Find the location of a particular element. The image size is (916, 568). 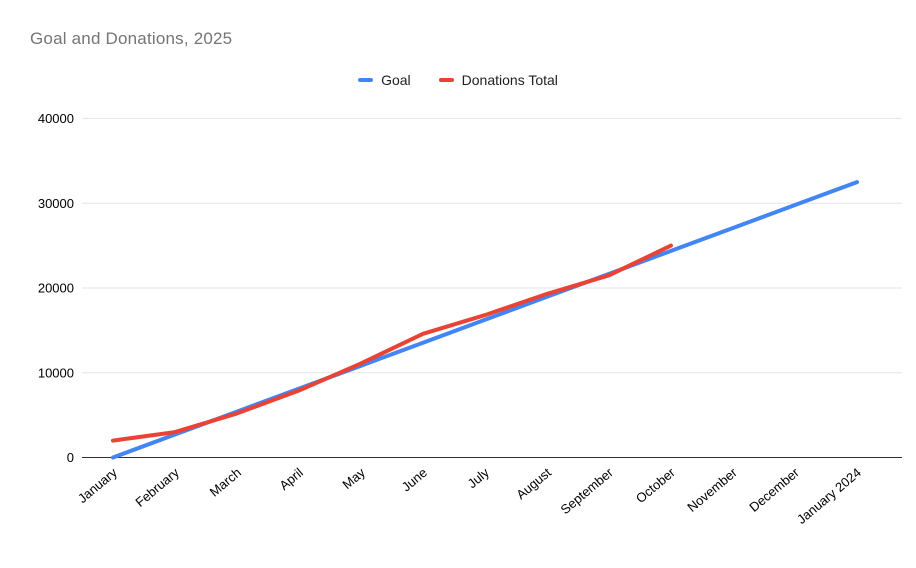

x-axis-category-label: June is located at coordinates (414, 480).